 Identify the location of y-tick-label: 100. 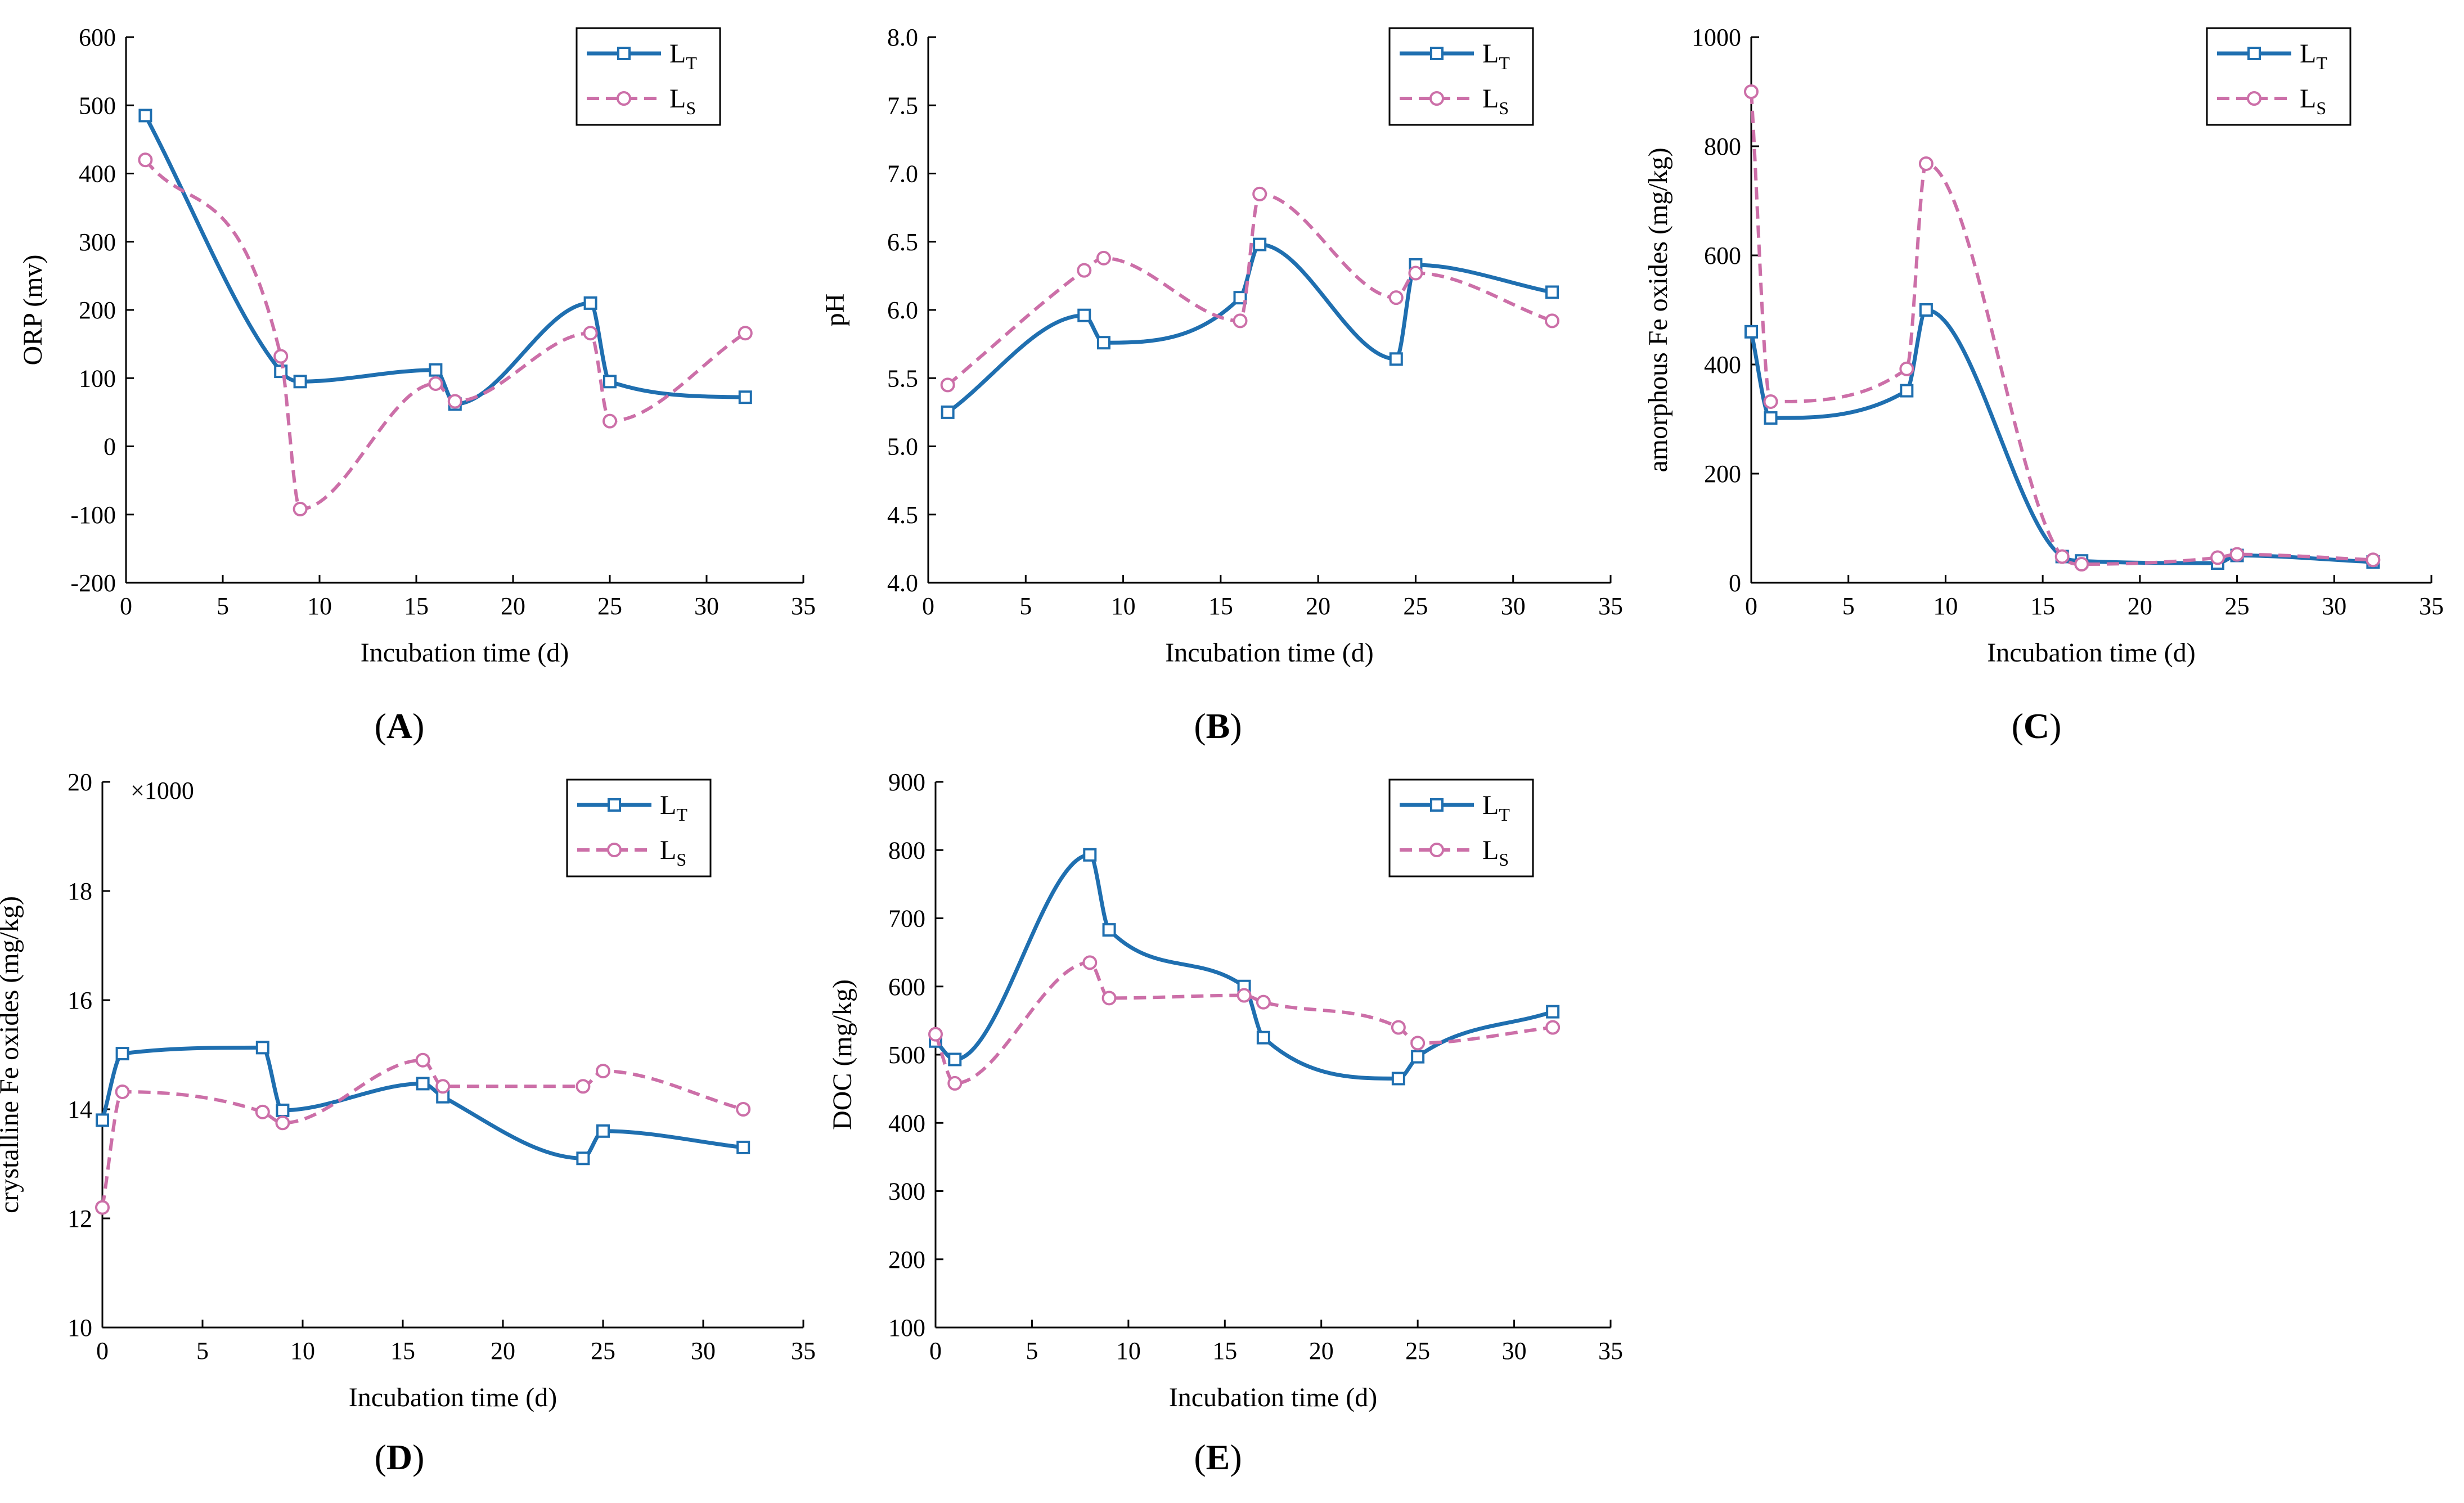
(97, 378).